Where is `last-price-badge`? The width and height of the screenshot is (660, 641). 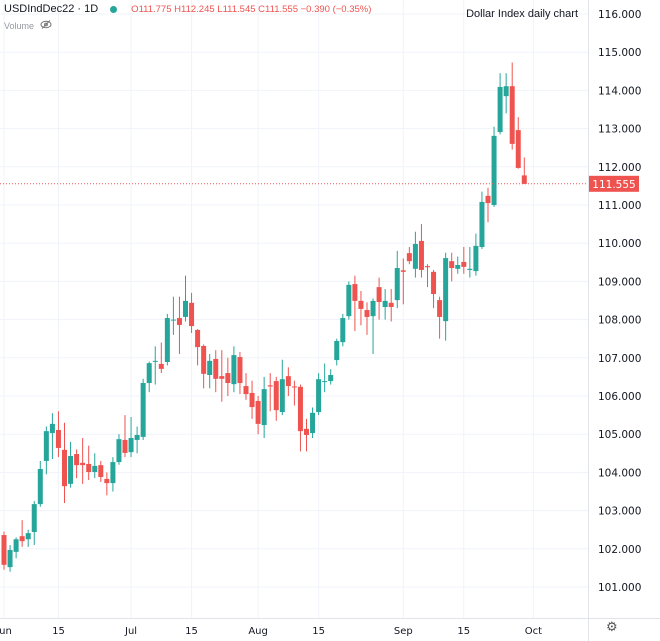 last-price-badge is located at coordinates (614, 183).